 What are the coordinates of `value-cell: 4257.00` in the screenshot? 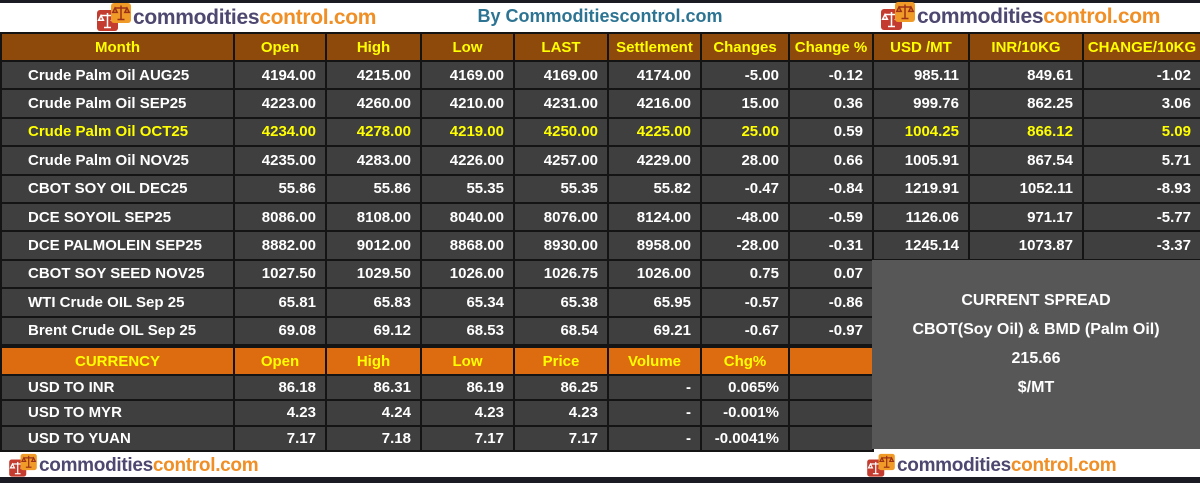 It's located at (561, 160).